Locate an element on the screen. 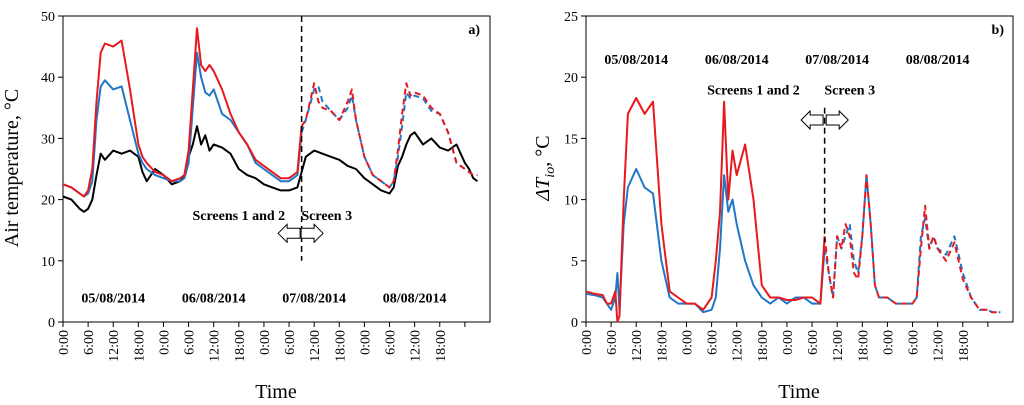  b-y-tick-label: 5 is located at coordinates (574, 262).